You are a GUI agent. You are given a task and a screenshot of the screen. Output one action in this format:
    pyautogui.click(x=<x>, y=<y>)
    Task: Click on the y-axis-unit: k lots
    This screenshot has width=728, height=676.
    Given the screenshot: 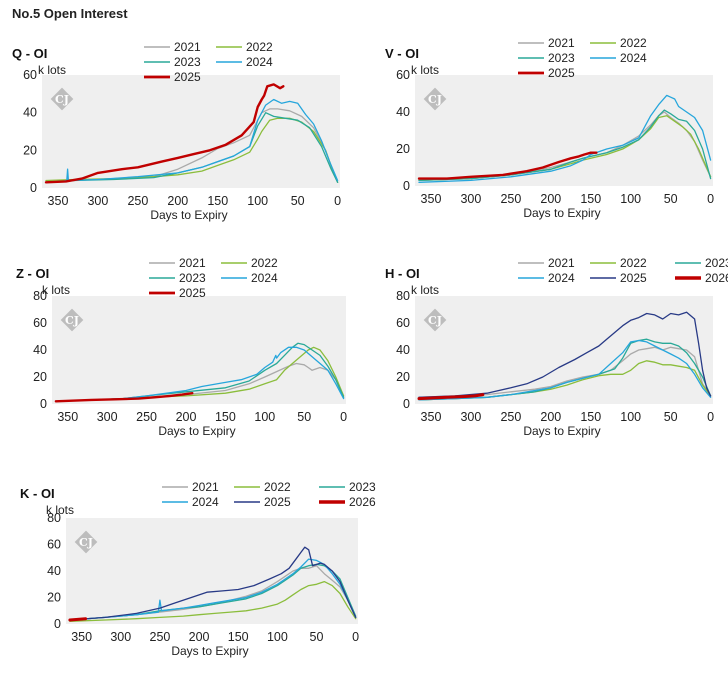 What is the action you would take?
    pyautogui.click(x=60, y=510)
    